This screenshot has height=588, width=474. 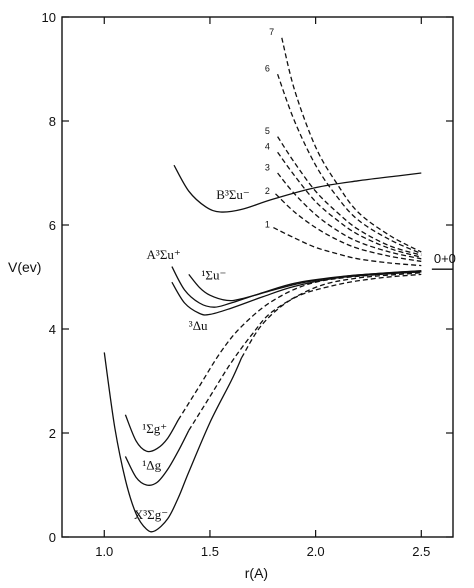 I want to click on y-tick-label: 8, so click(x=52, y=121).